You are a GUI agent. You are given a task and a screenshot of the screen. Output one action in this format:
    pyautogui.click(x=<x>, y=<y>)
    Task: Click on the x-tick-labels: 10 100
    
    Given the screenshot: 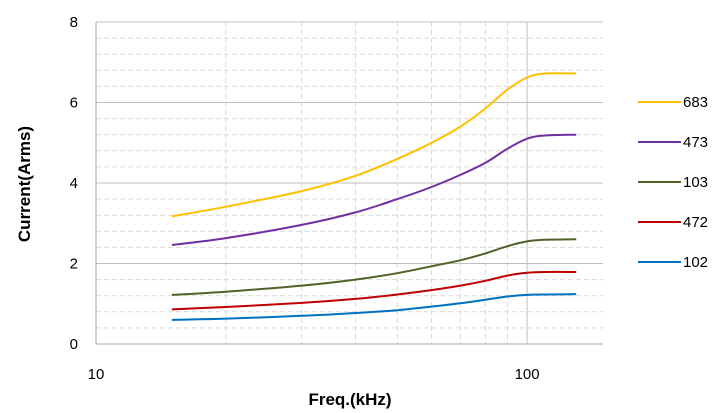 What is the action you would take?
    pyautogui.click(x=314, y=374)
    